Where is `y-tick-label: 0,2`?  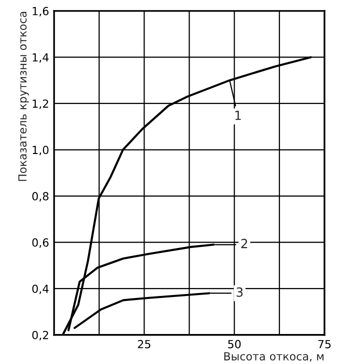
y-tick-label: 0,2 is located at coordinates (40, 335).